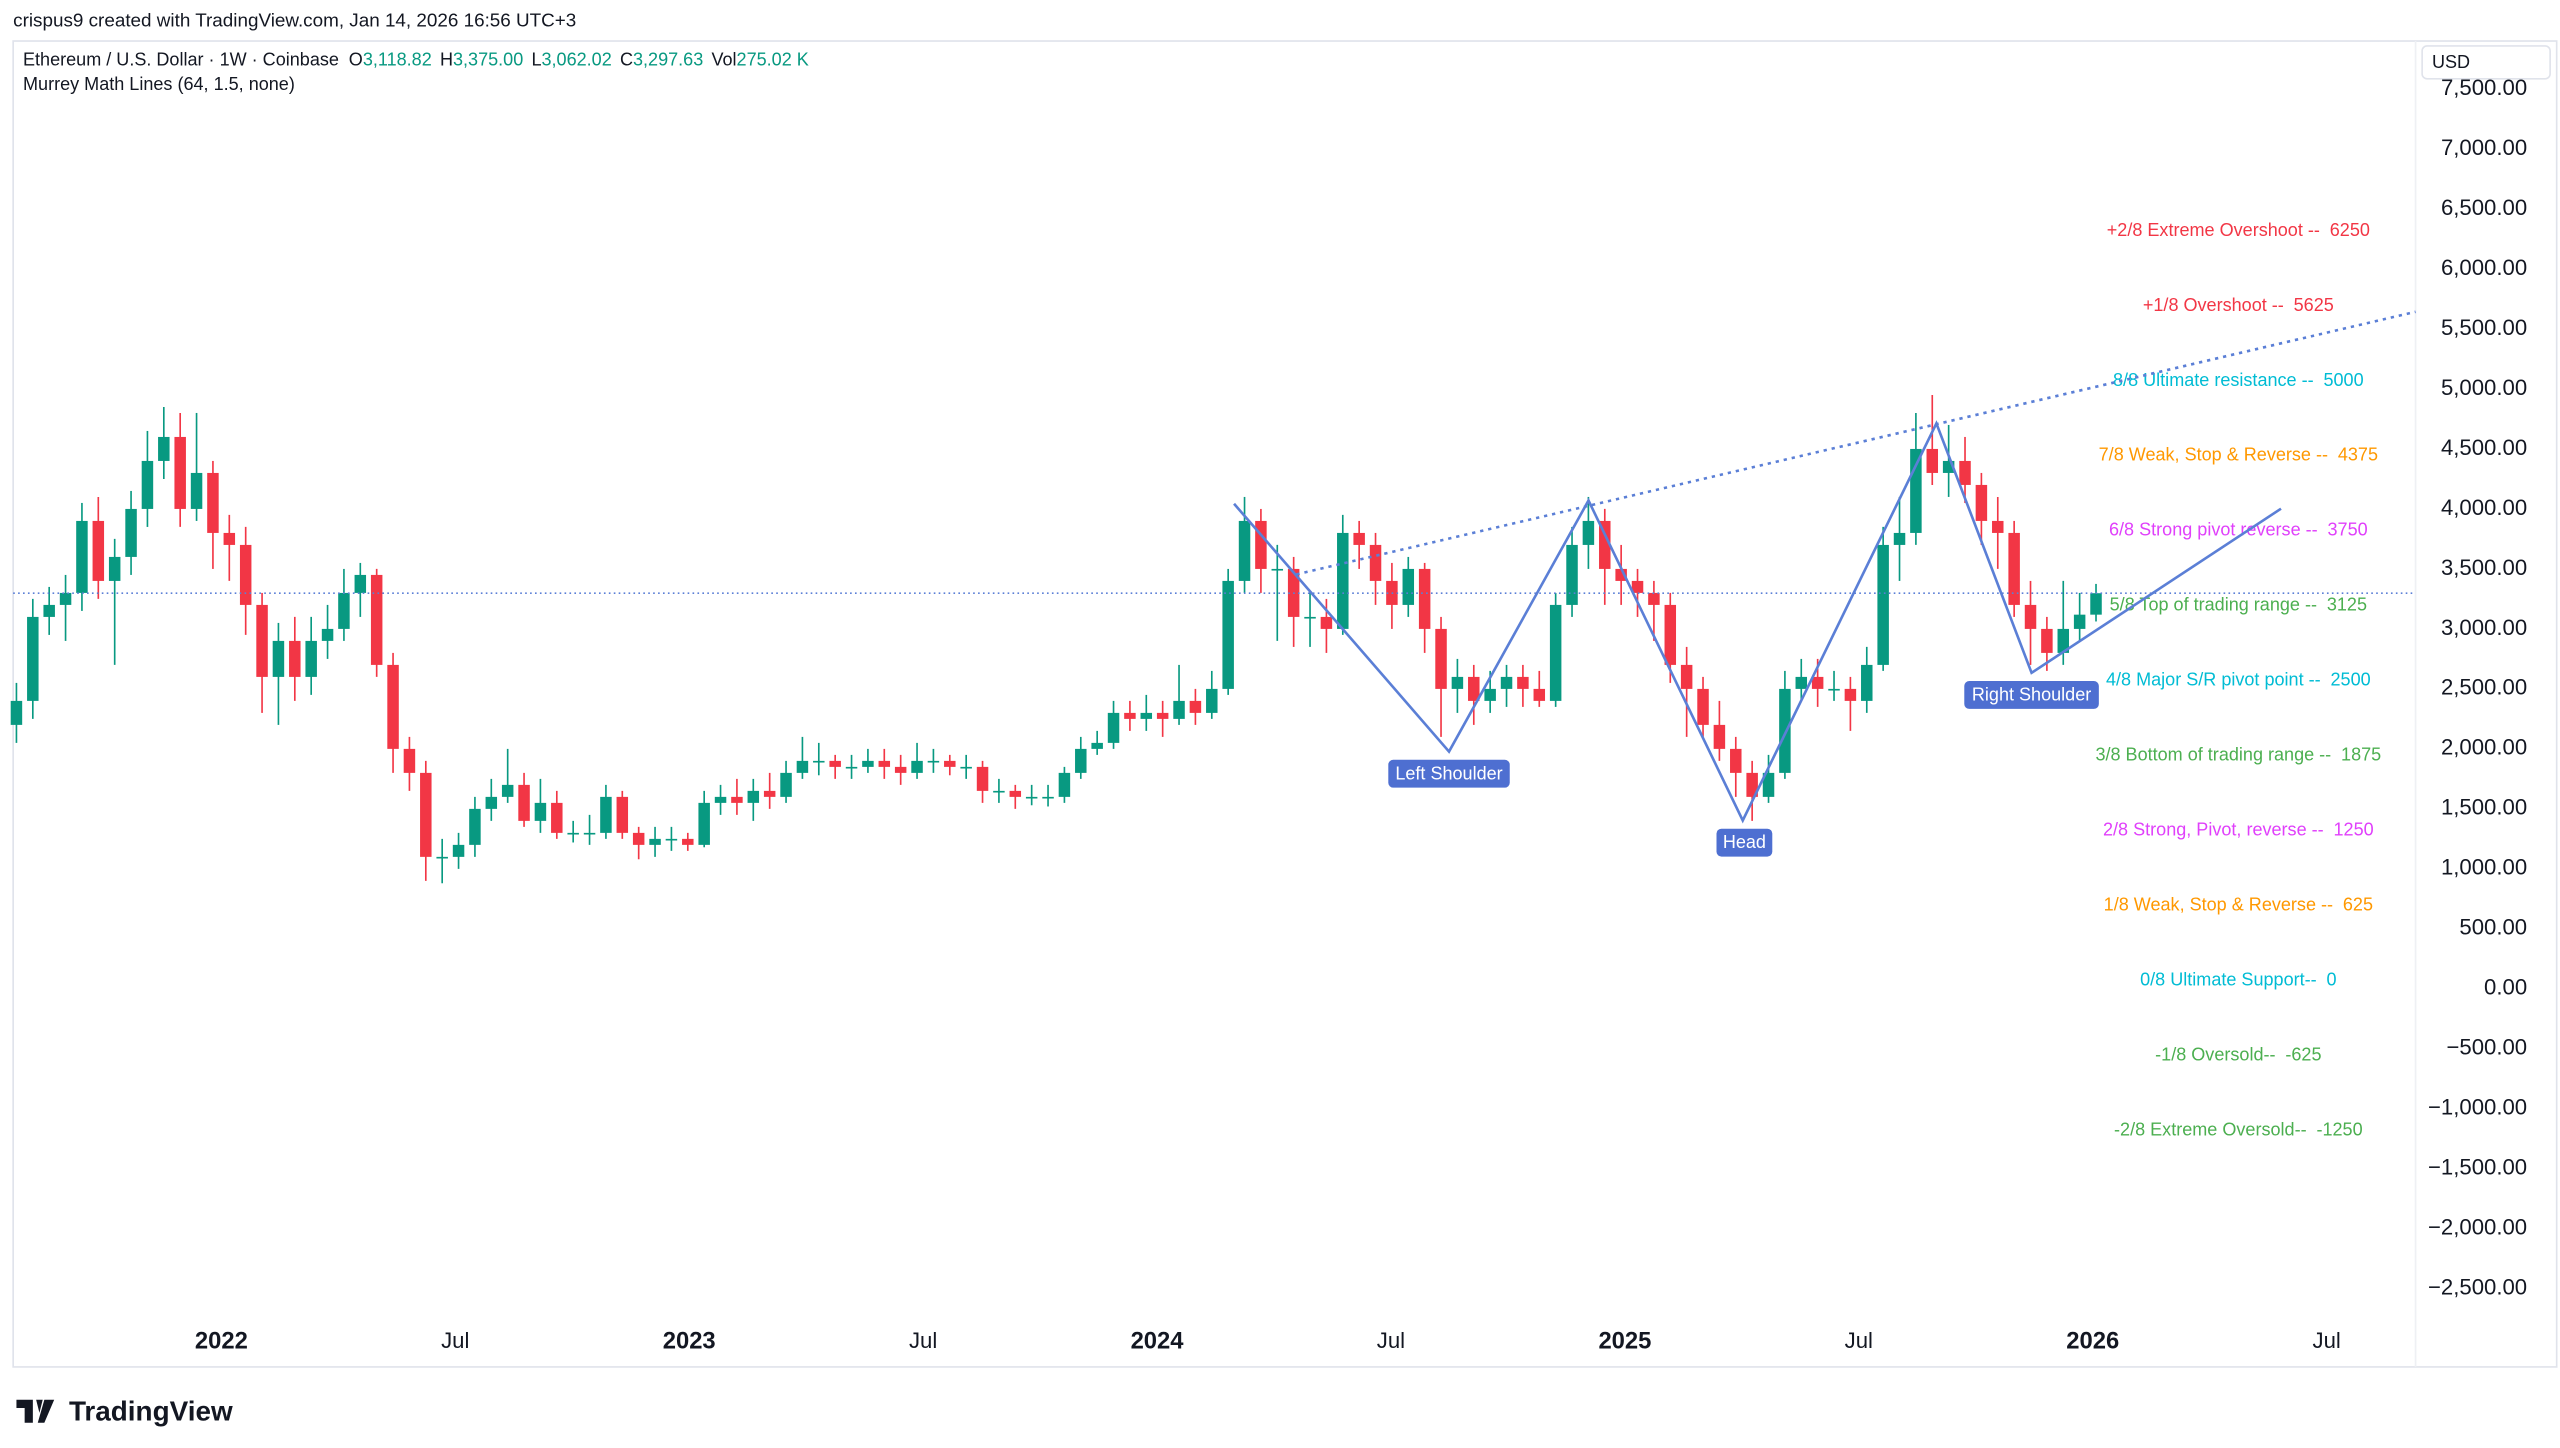  I want to click on murrey-level: 7/8 Weak, Stop & Reverse -- 4375, so click(2238, 455).